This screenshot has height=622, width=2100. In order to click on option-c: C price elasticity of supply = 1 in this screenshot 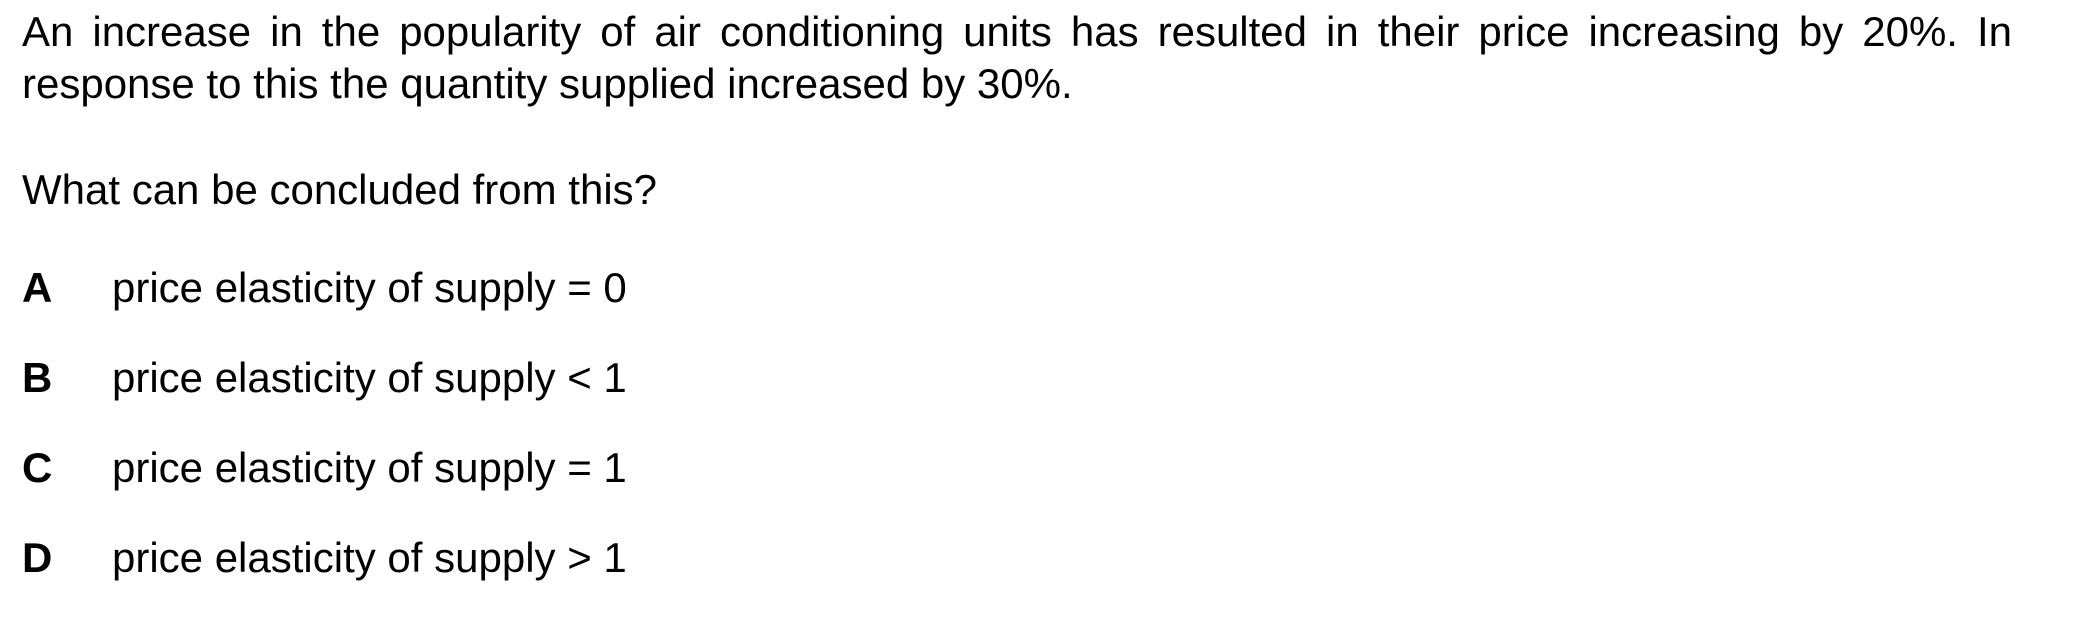, I will do `click(622, 487)`.